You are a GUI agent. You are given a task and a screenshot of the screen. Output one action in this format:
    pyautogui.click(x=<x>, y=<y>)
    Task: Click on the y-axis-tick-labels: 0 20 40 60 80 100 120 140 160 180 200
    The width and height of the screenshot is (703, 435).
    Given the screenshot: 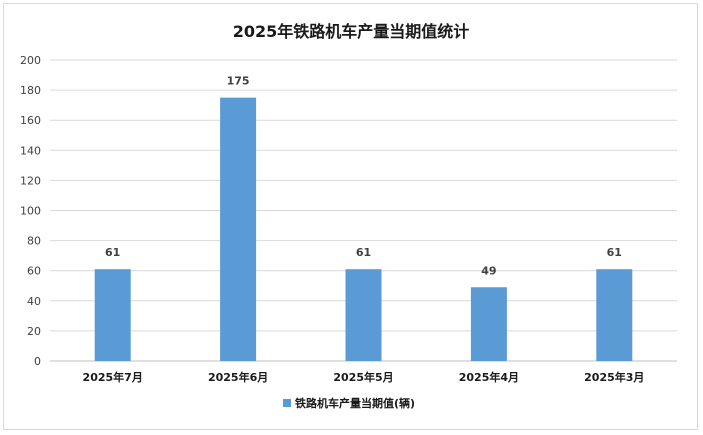 What is the action you would take?
    pyautogui.click(x=30, y=211)
    